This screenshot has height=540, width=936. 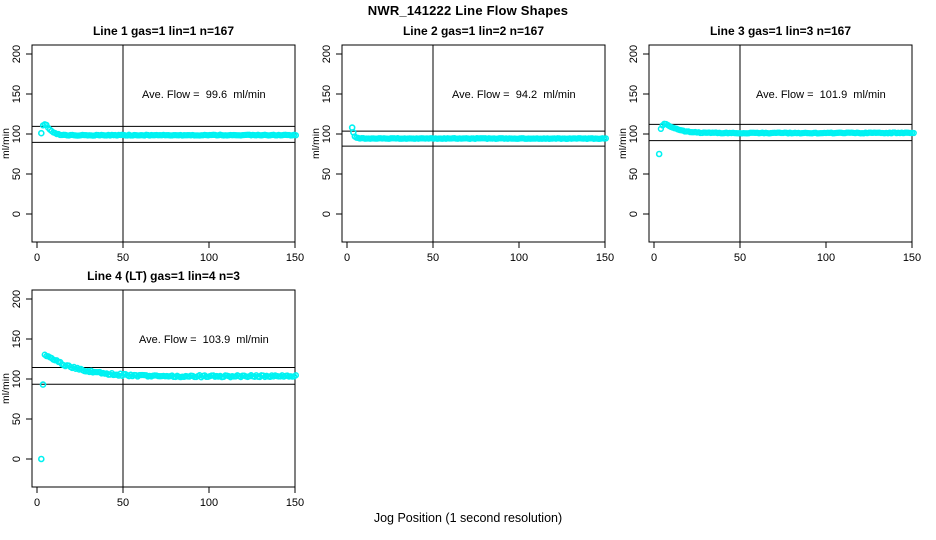 What do you see at coordinates (204, 340) in the screenshot?
I see `ave-flow-annotation: Ave. Flow = 103.9 ml/min` at bounding box center [204, 340].